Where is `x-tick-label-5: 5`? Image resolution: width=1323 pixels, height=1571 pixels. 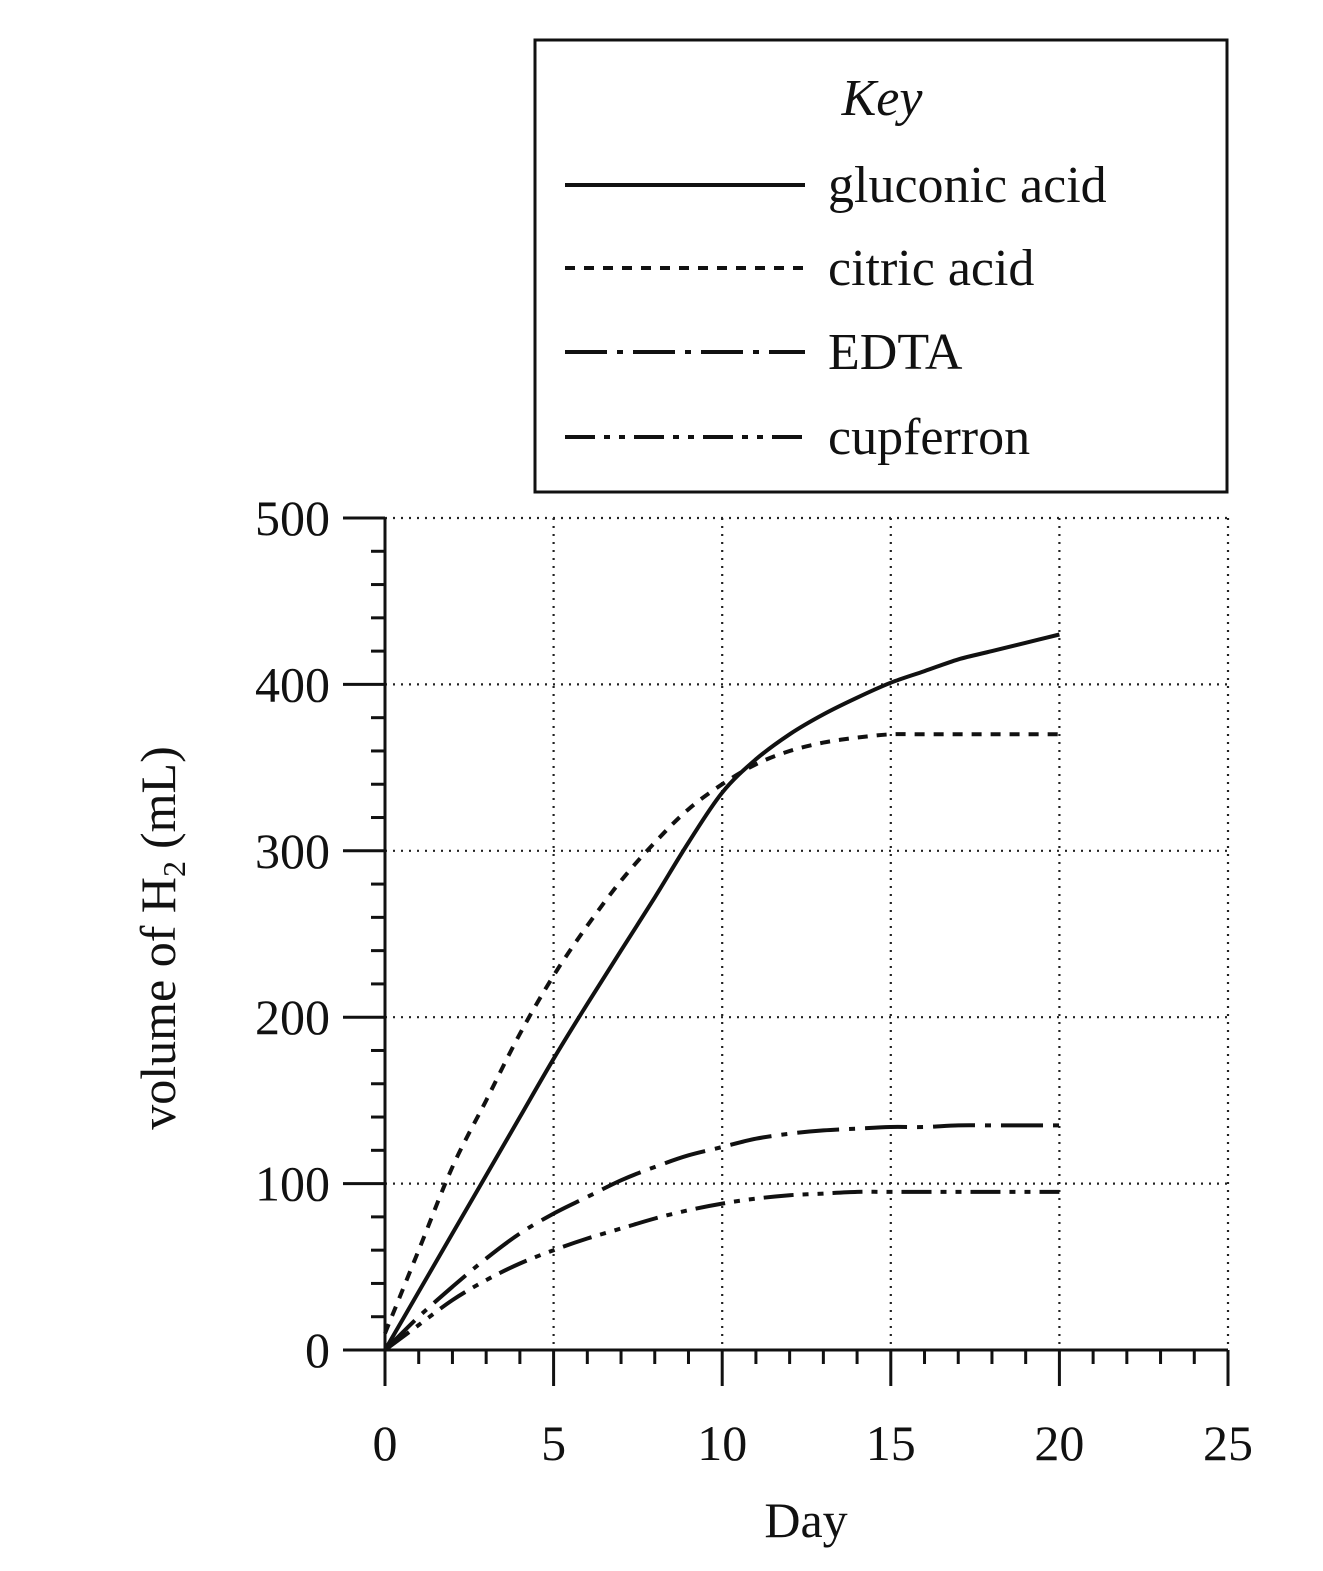
x-tick-label-5: 5 is located at coordinates (553, 1443).